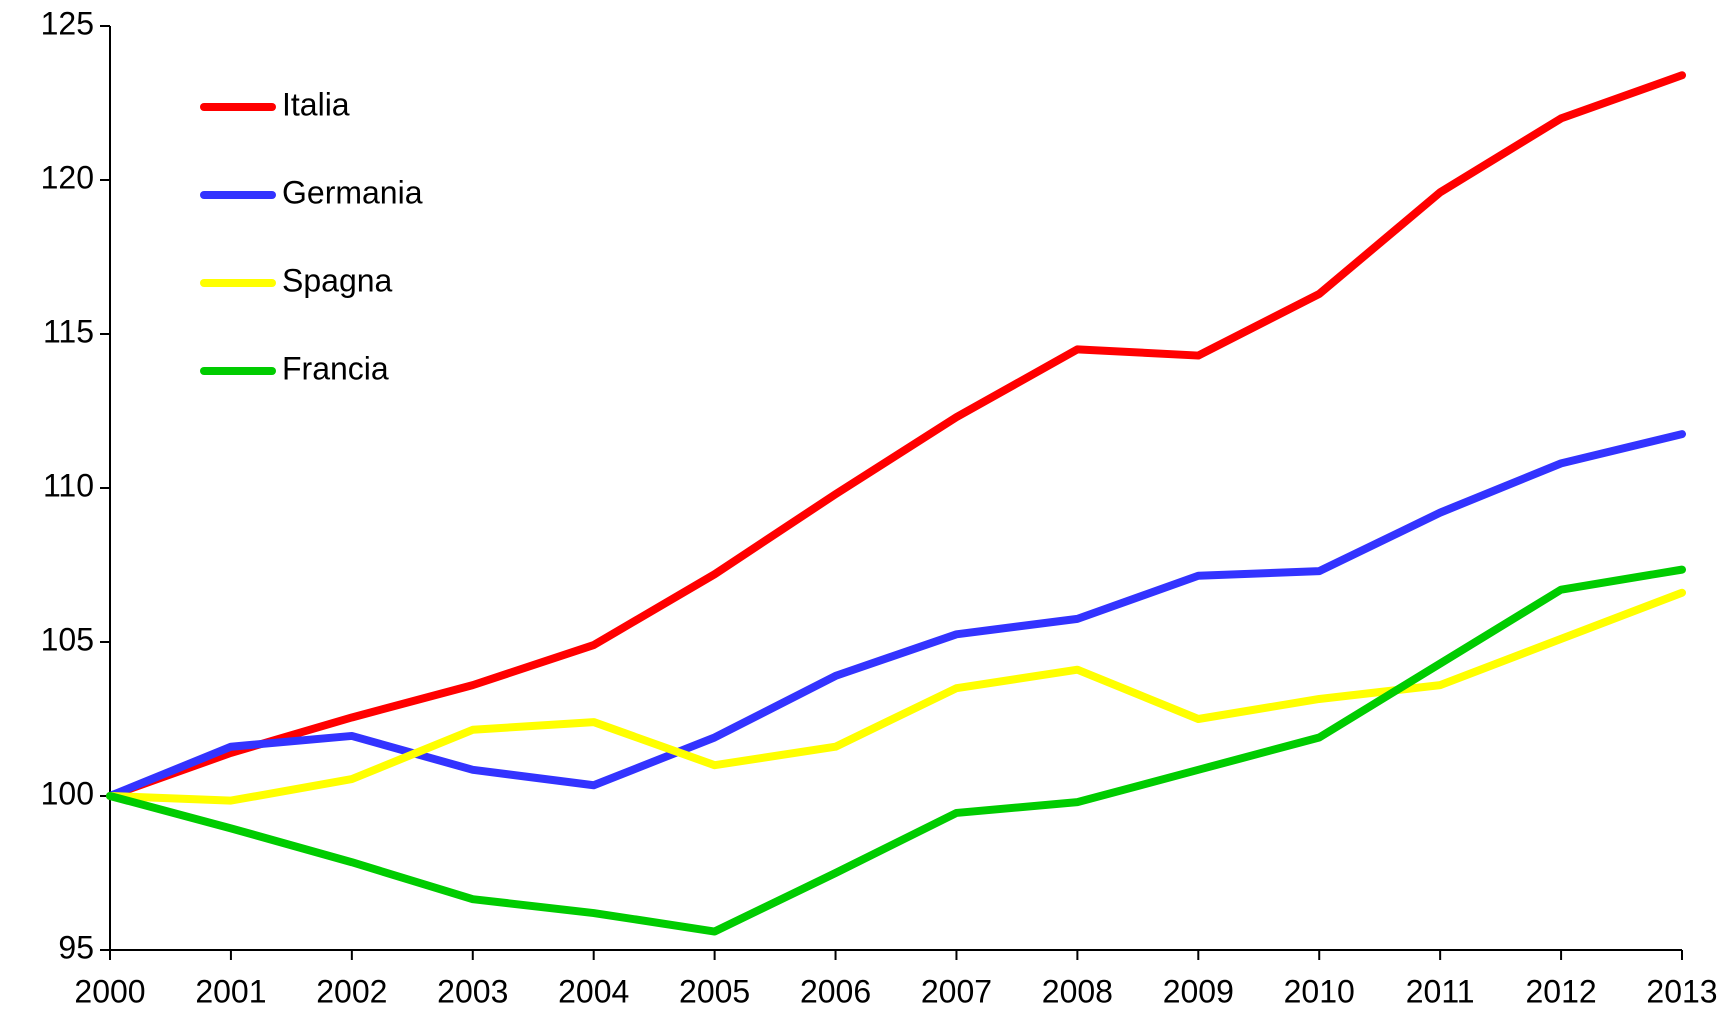  Describe the element at coordinates (76, 947) in the screenshot. I see `y-tick-label: 95` at that location.